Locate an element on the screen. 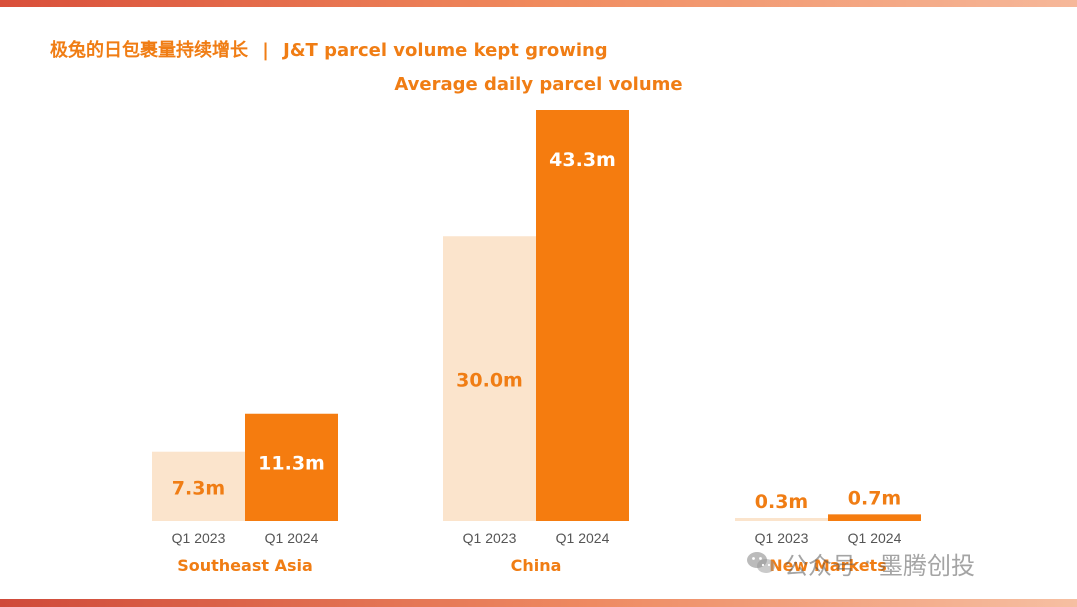 Image resolution: width=1077 pixels, height=607 pixels. group-label-new-markets: New Markets is located at coordinates (827, 565).